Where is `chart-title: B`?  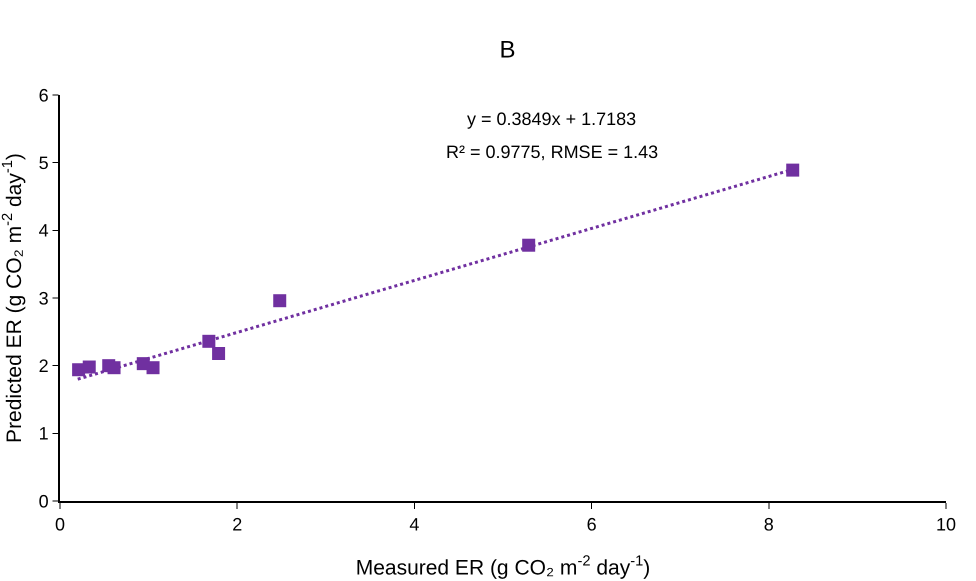
chart-title: B is located at coordinates (508, 50).